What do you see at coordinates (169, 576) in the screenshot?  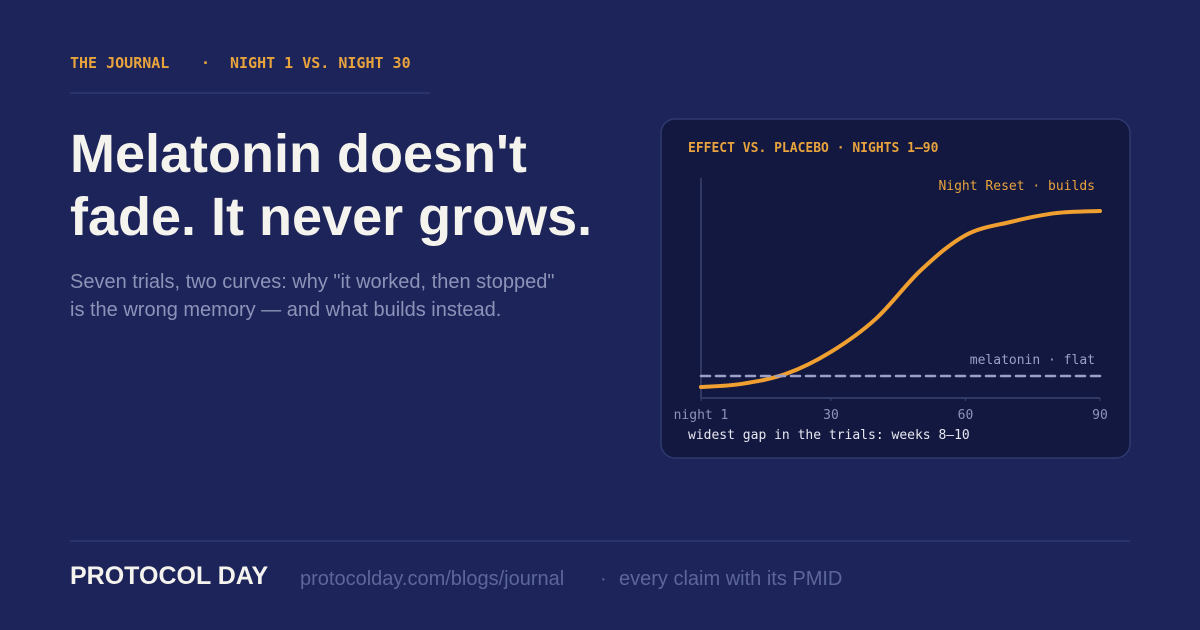 I see `brand: PROTOCOL DAY` at bounding box center [169, 576].